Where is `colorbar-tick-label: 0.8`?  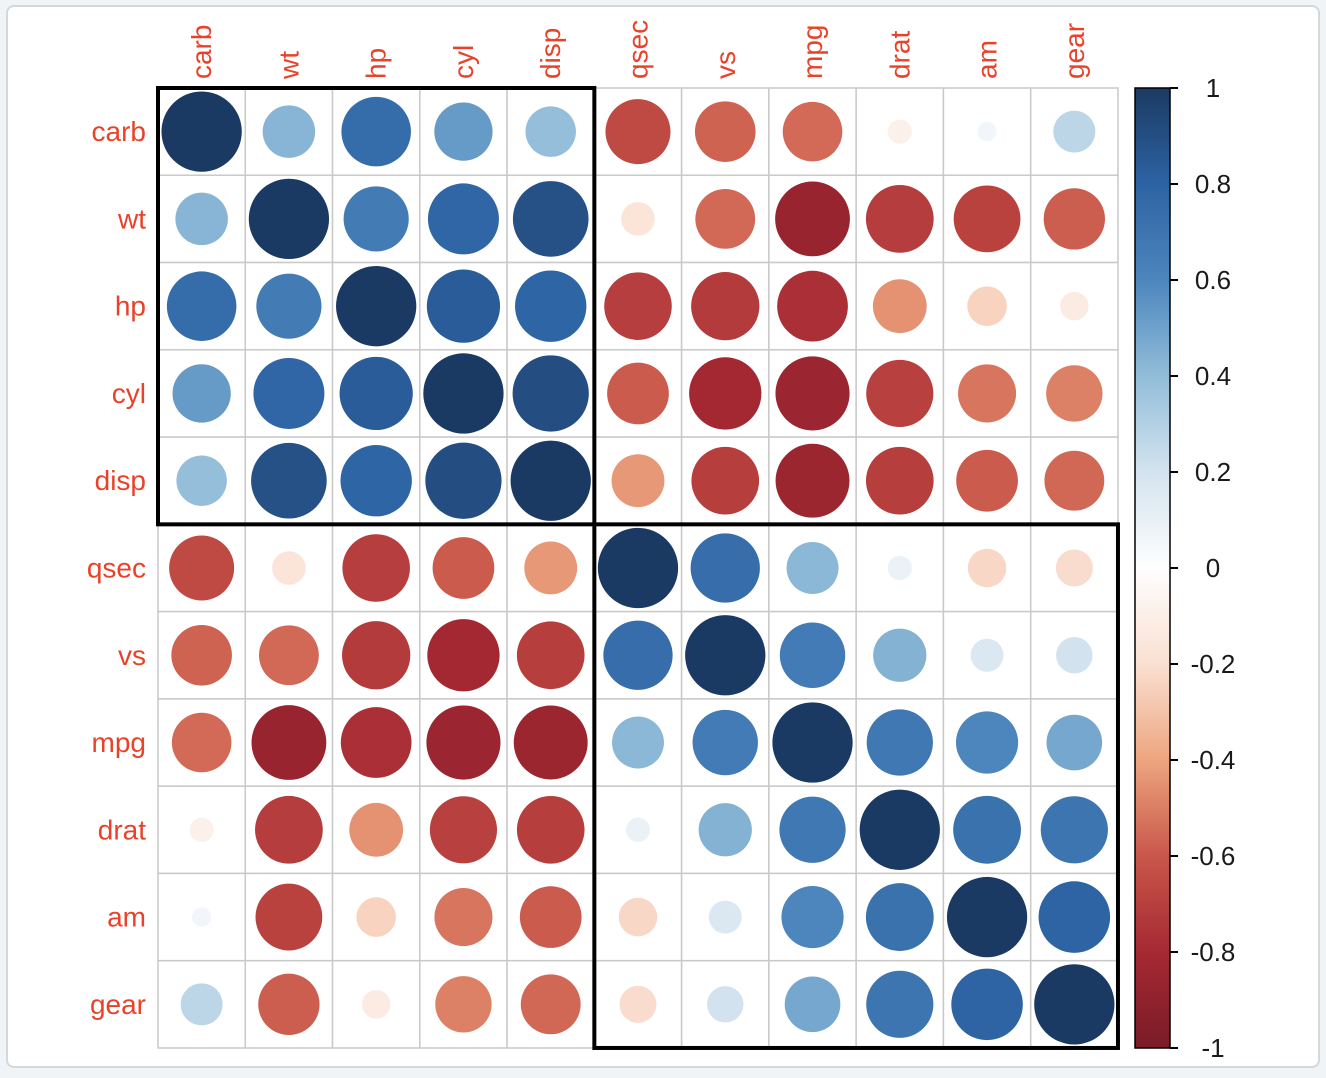 colorbar-tick-label: 0.8 is located at coordinates (1213, 184).